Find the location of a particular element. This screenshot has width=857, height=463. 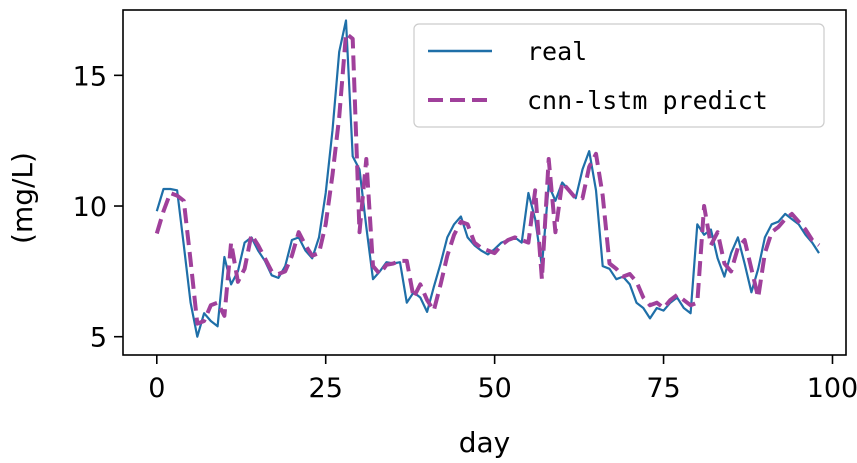

x-tick-label: 0 is located at coordinates (156, 388).